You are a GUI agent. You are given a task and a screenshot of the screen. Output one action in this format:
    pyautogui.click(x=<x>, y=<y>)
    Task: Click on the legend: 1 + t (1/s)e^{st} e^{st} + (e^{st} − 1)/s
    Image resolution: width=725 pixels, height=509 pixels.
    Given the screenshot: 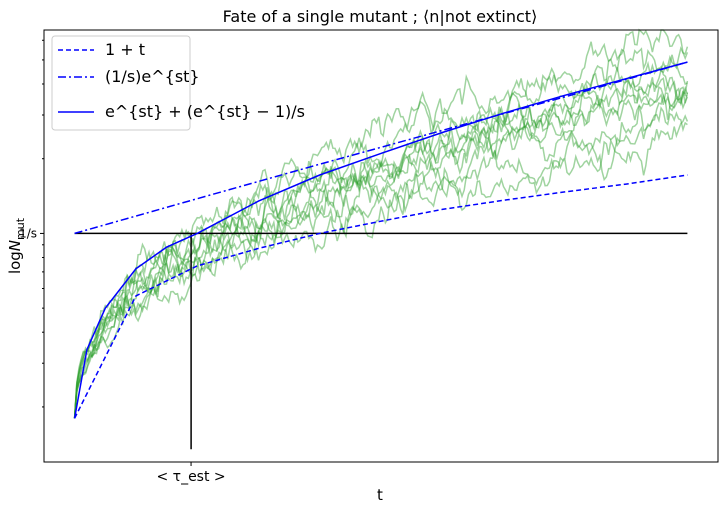 What is the action you would take?
    pyautogui.click(x=178, y=83)
    